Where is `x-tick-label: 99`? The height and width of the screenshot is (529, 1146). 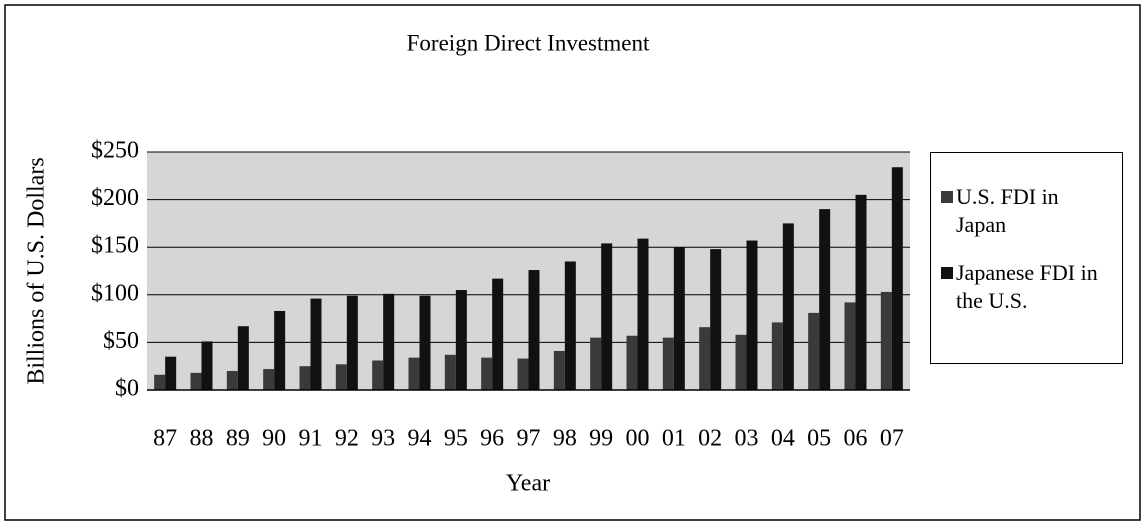 x-tick-label: 99 is located at coordinates (601, 439).